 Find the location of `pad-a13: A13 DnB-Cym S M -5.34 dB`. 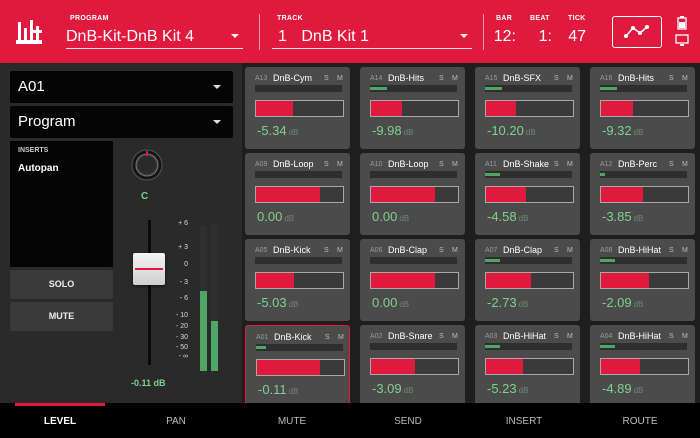

pad-a13: A13 DnB-Cym S M -5.34 dB is located at coordinates (297, 108).